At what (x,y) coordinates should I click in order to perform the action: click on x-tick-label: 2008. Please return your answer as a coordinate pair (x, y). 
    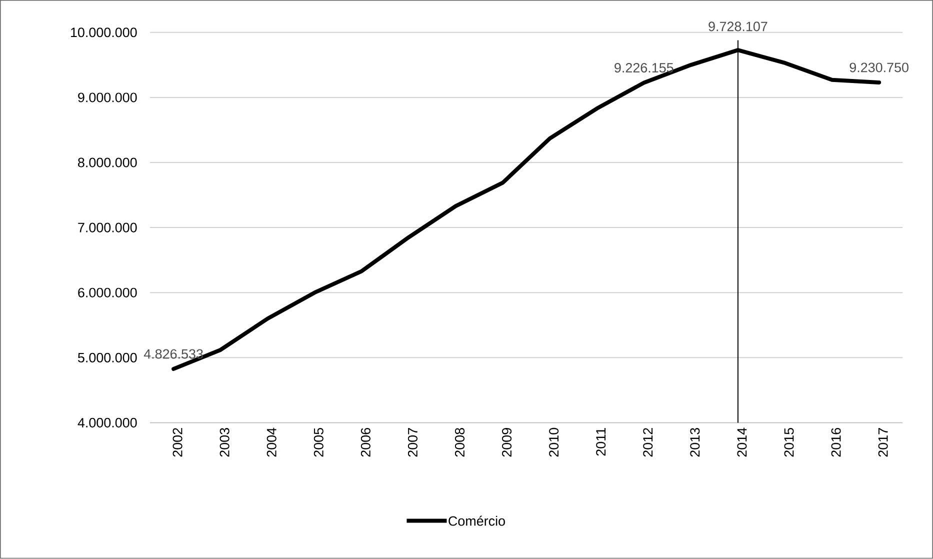
    Looking at the image, I should click on (459, 442).